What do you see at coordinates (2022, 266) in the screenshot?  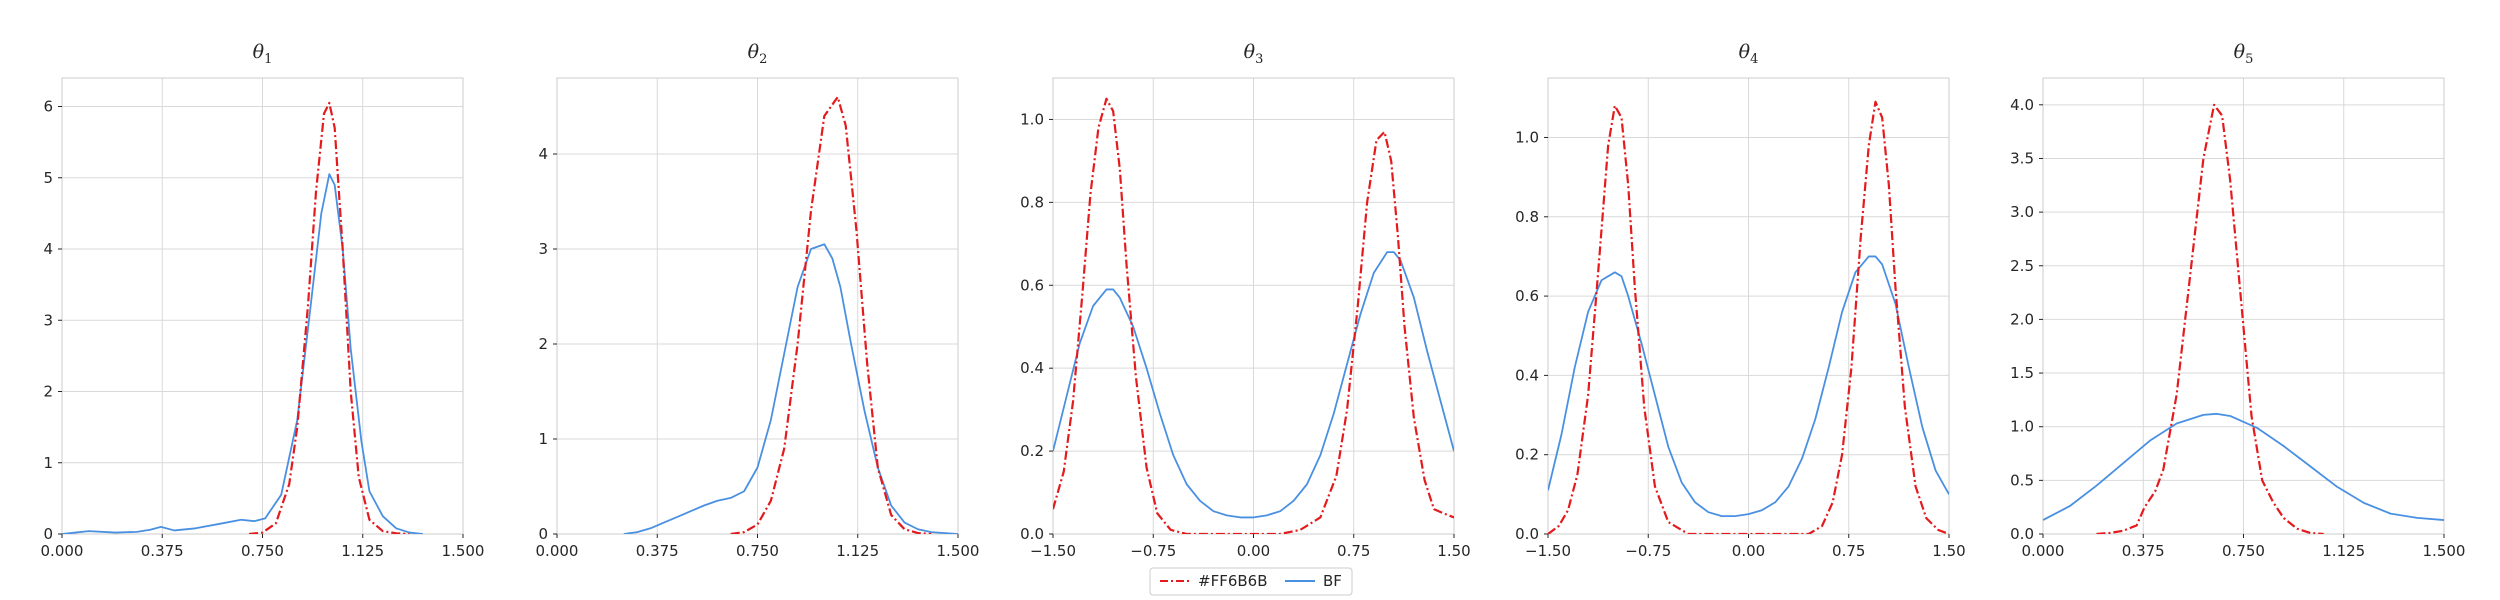 I see `y-tick-label: 2.5` at bounding box center [2022, 266].